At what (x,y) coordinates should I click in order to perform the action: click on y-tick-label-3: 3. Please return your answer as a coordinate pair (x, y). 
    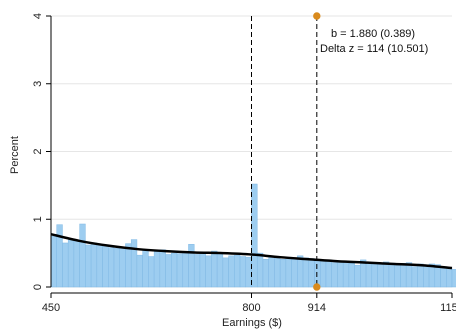
    Looking at the image, I should click on (38, 84).